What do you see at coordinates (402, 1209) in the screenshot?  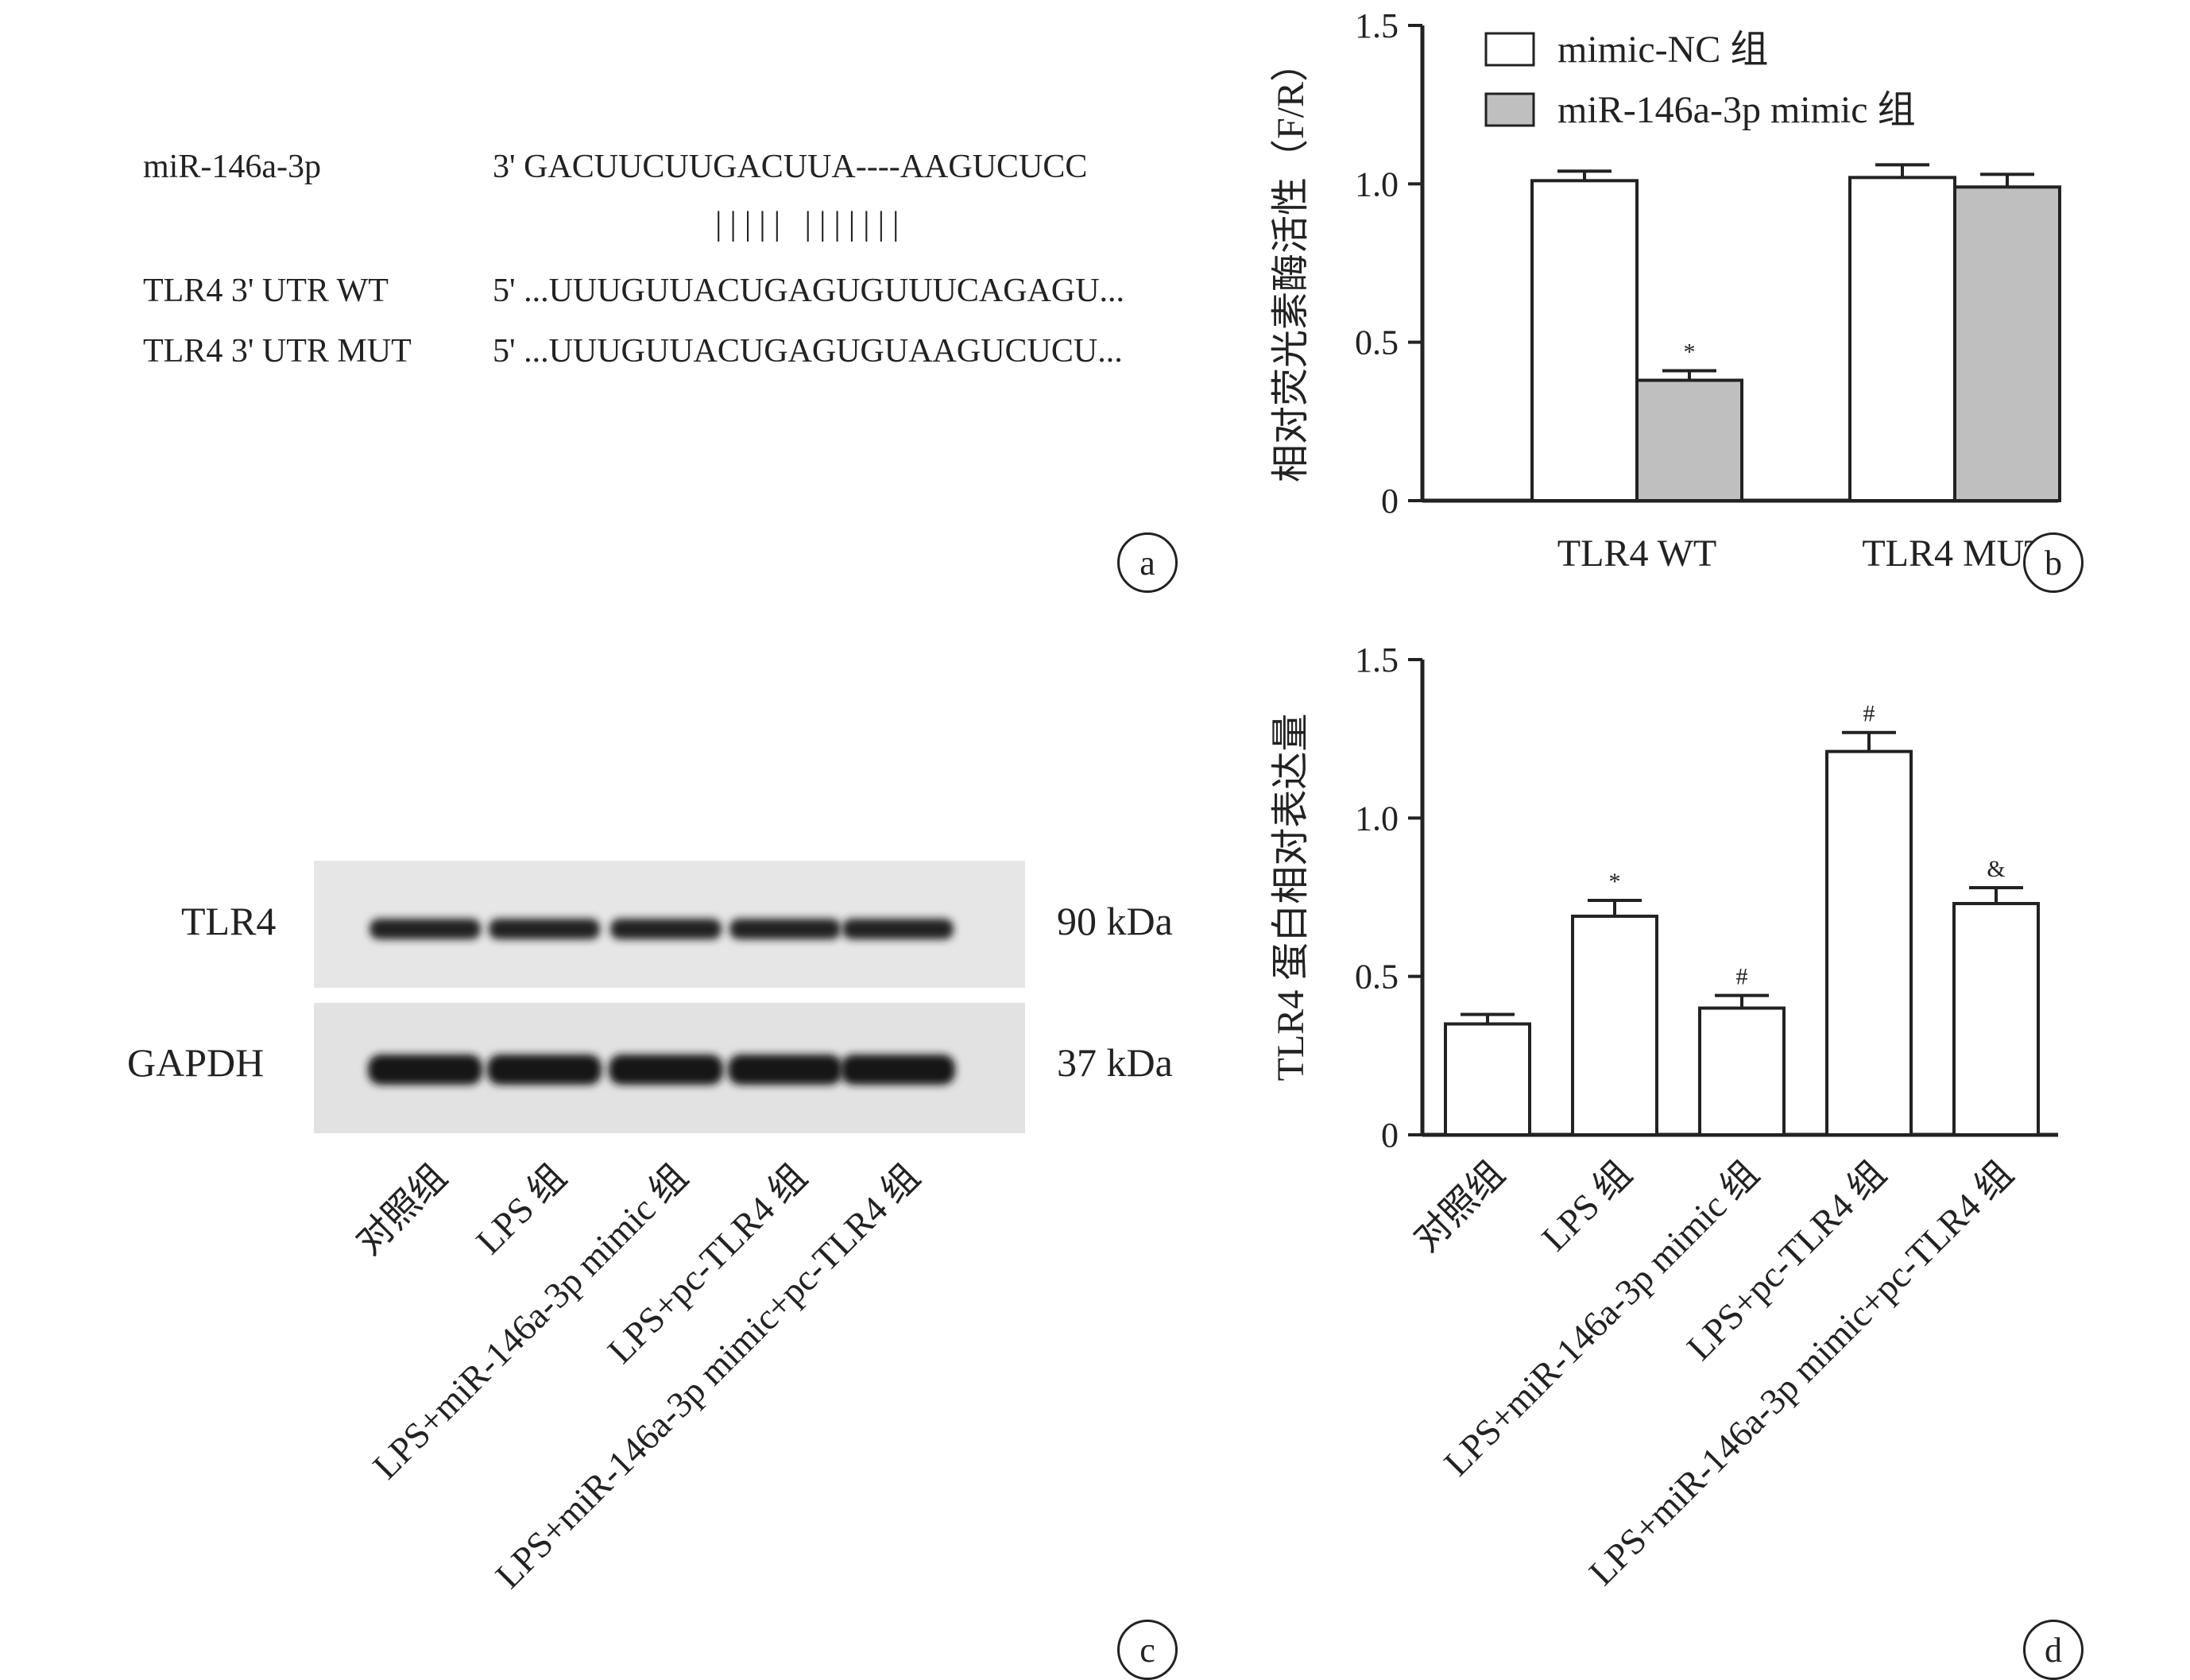 I see `lane-label: 对照组` at bounding box center [402, 1209].